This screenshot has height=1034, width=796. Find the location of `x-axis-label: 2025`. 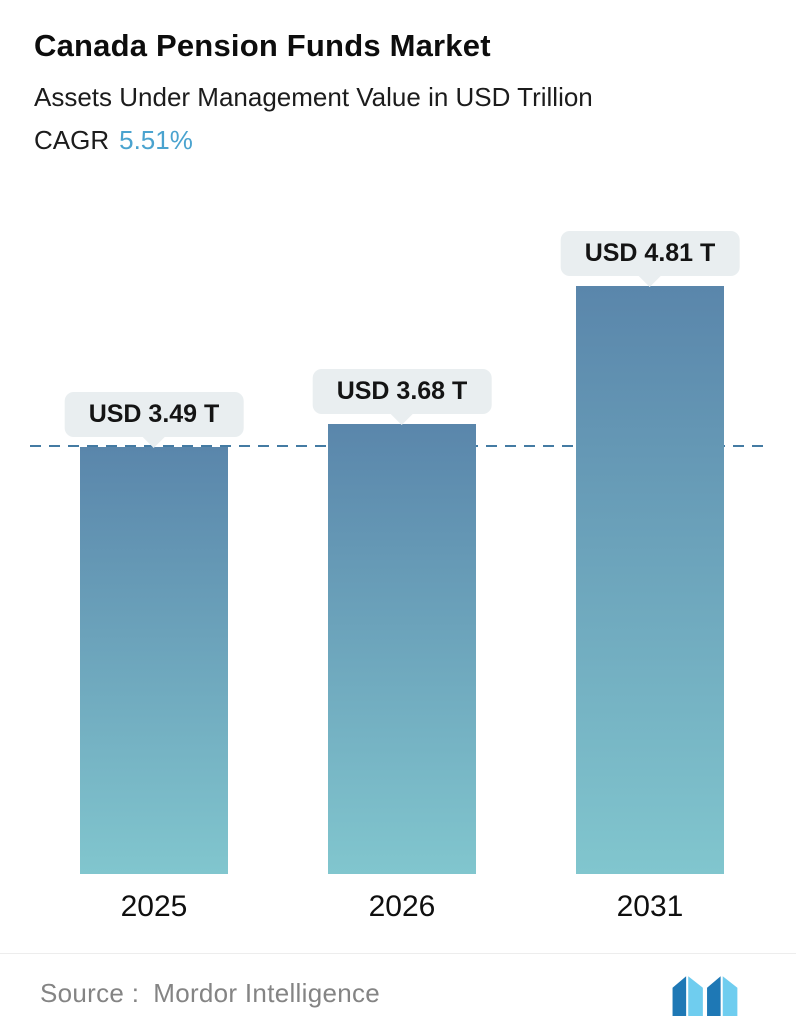

x-axis-label: 2025 is located at coordinates (154, 906).